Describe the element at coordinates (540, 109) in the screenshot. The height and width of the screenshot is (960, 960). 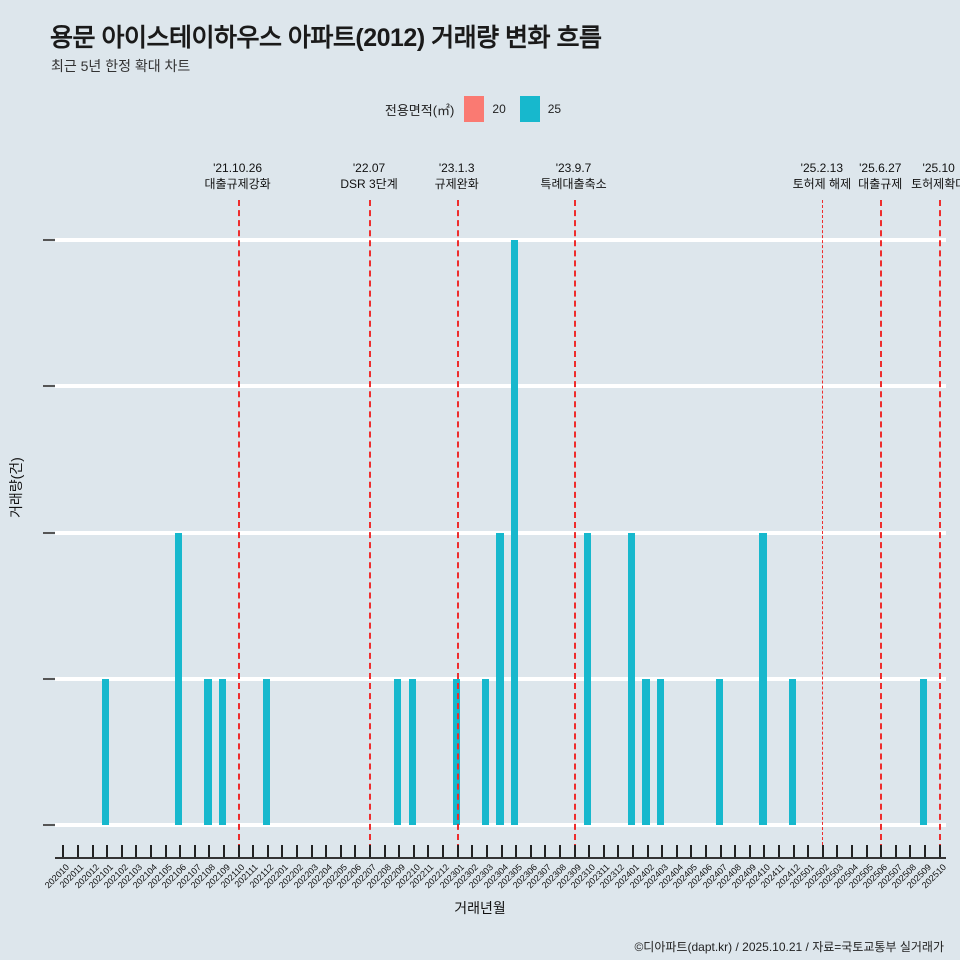
I see `legend-item-25: 25` at that location.